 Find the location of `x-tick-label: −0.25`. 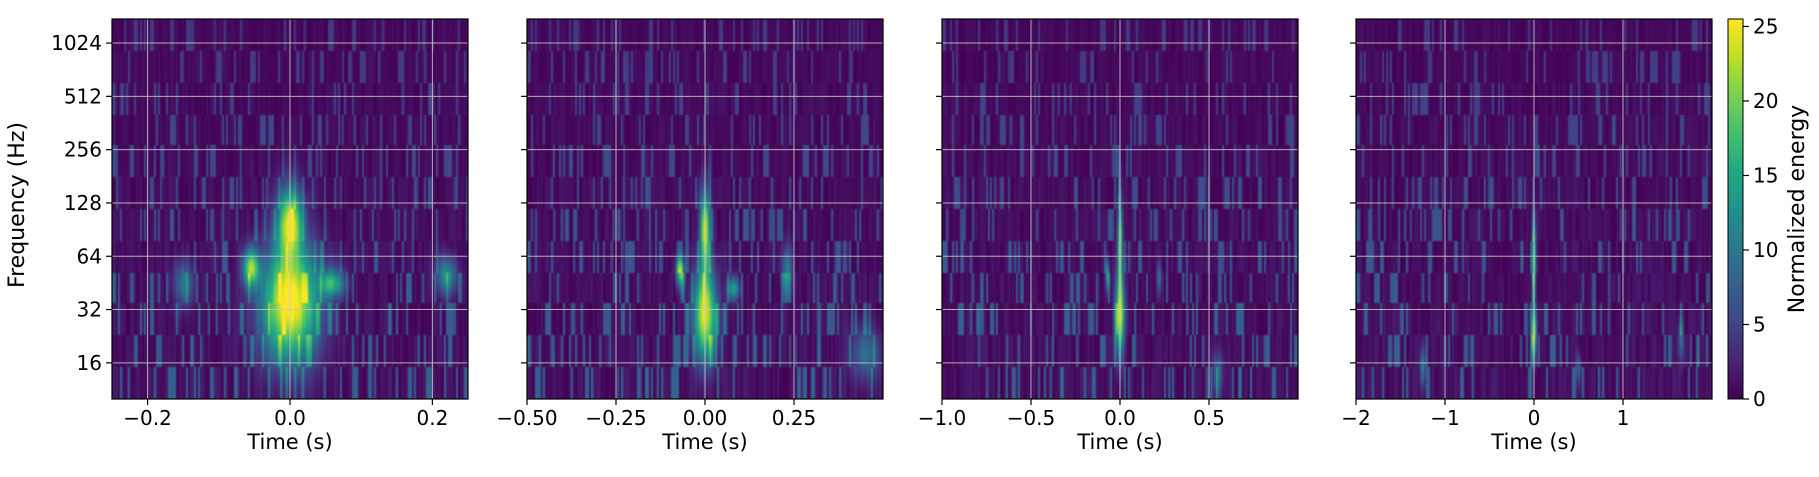

x-tick-label: −0.25 is located at coordinates (615, 418).